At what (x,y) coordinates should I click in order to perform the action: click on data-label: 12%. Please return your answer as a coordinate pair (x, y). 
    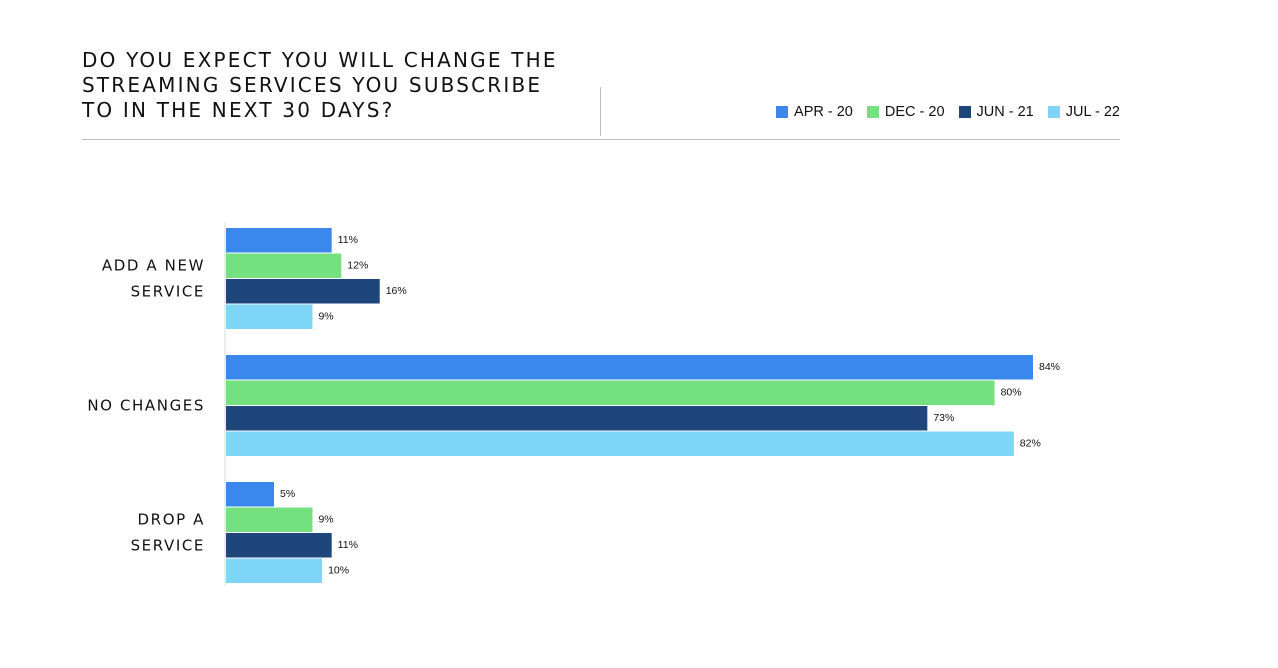
    Looking at the image, I should click on (357, 266).